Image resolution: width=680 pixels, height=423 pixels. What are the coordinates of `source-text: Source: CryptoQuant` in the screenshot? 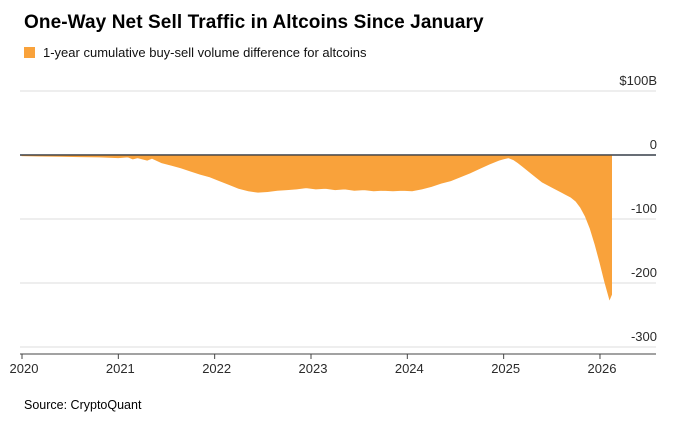 It's located at (83, 405).